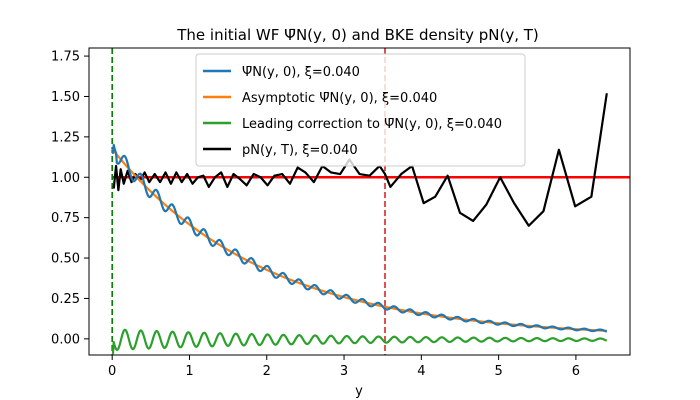  I want to click on legend-entry-2: Leading correction to Ψ̄N(y, 0), ξ=0.040, so click(372, 124).